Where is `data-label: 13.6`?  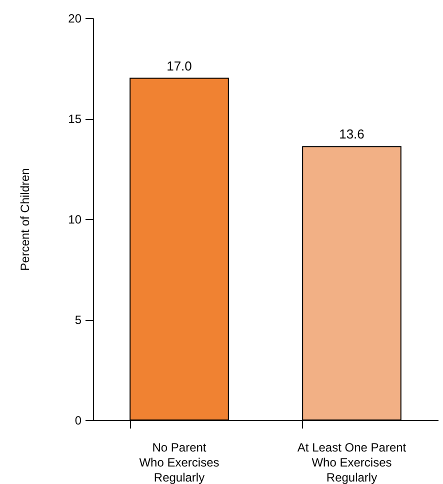
data-label: 13.6 is located at coordinates (351, 134).